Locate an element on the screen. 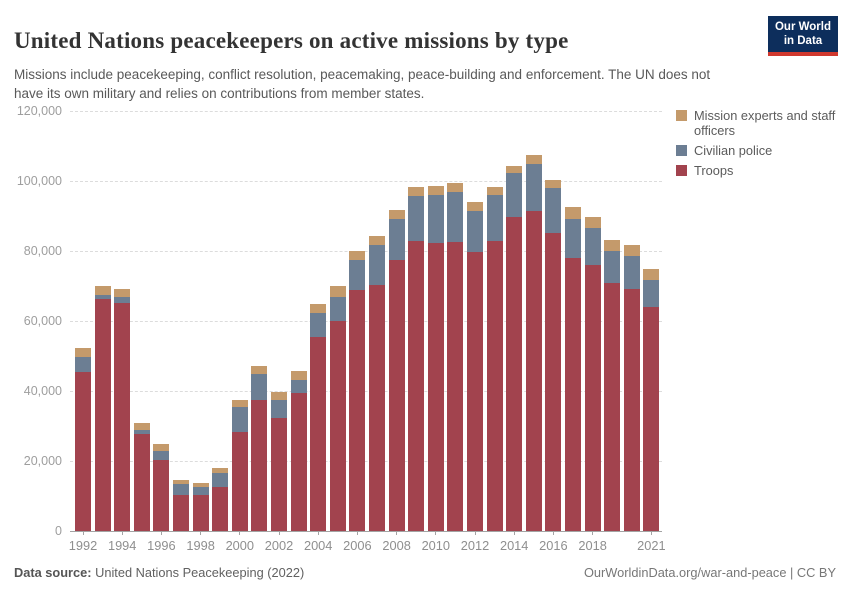  bar-segment-2002-civilian-police is located at coordinates (279, 408).